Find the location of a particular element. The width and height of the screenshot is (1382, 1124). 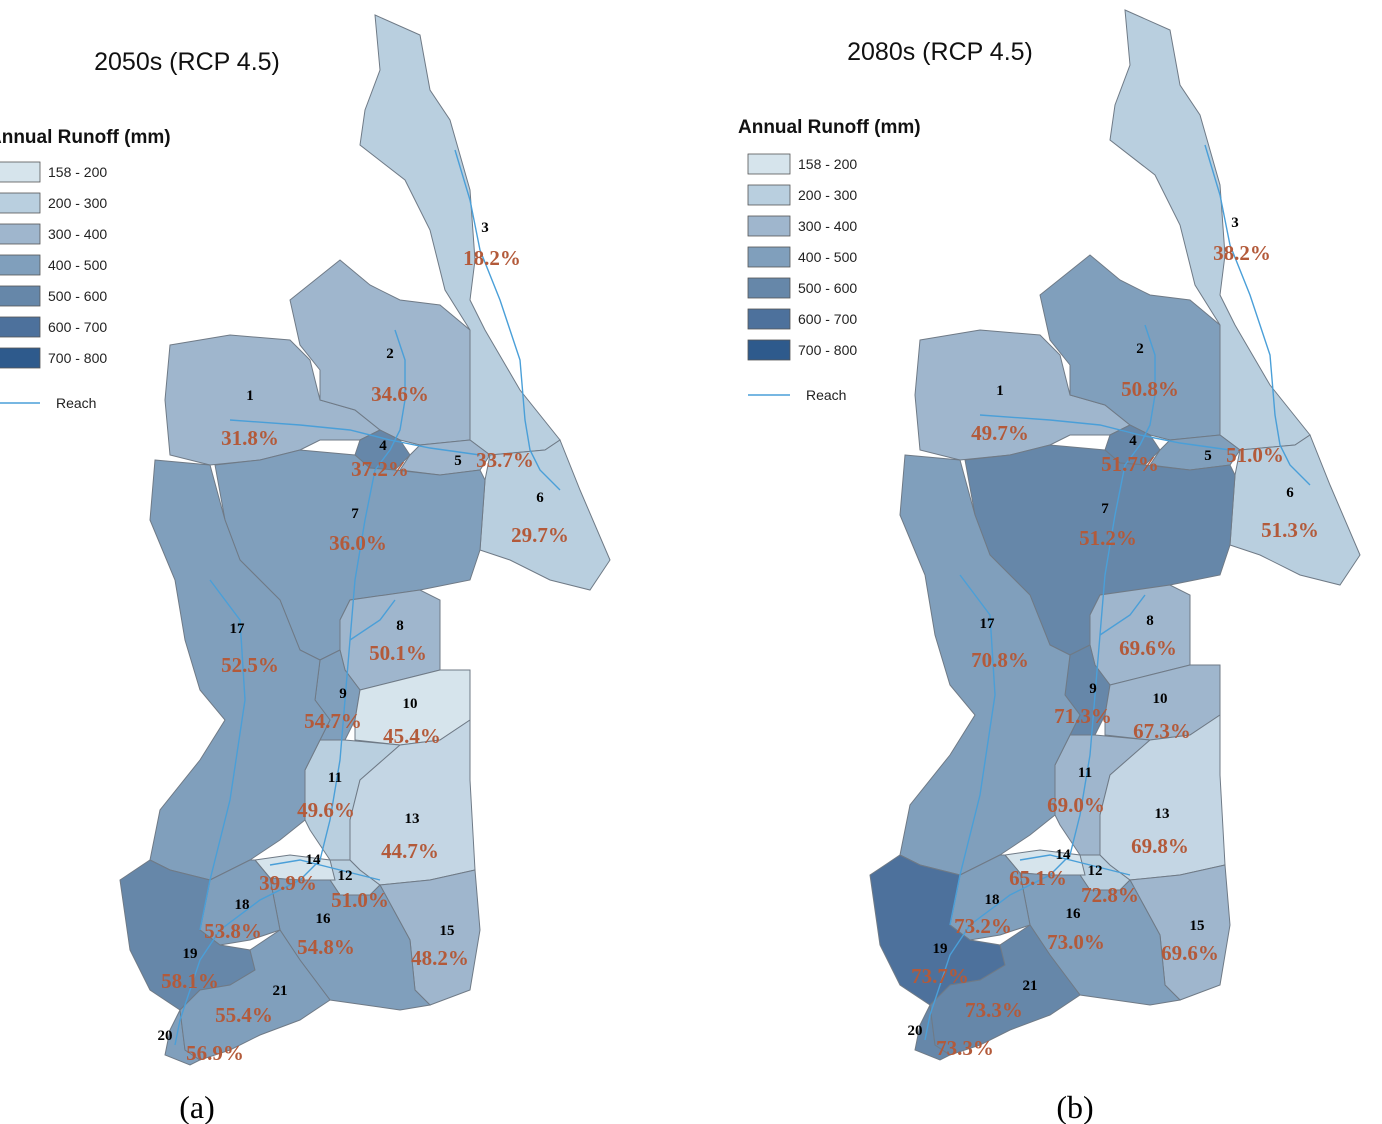

runoff-change: 51.3% is located at coordinates (1290, 530).